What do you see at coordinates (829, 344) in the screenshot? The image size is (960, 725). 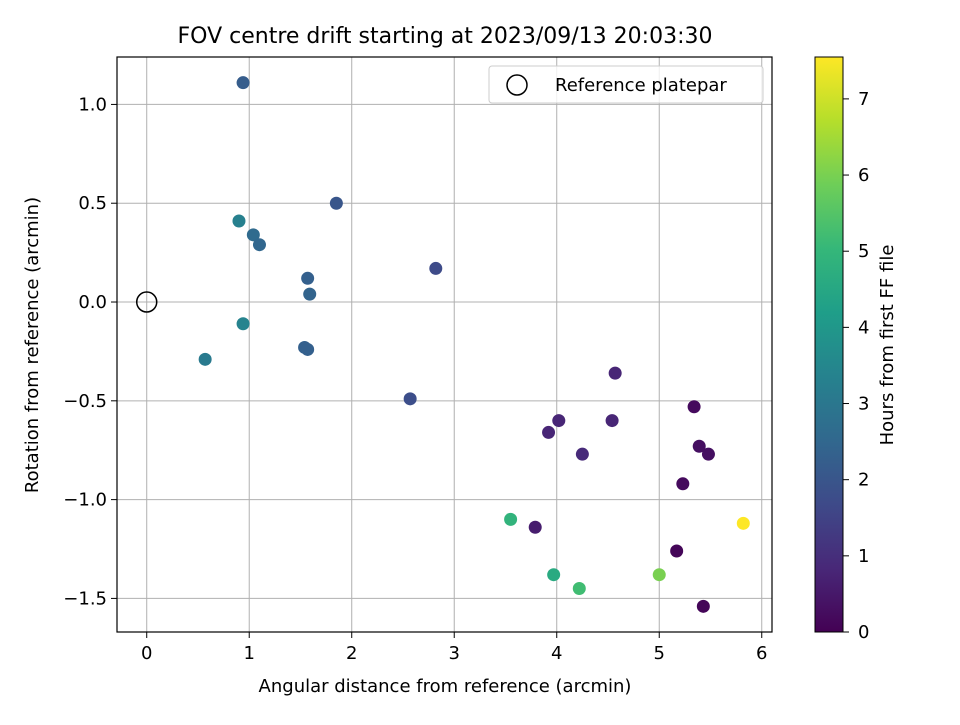 I see `colorbar` at bounding box center [829, 344].